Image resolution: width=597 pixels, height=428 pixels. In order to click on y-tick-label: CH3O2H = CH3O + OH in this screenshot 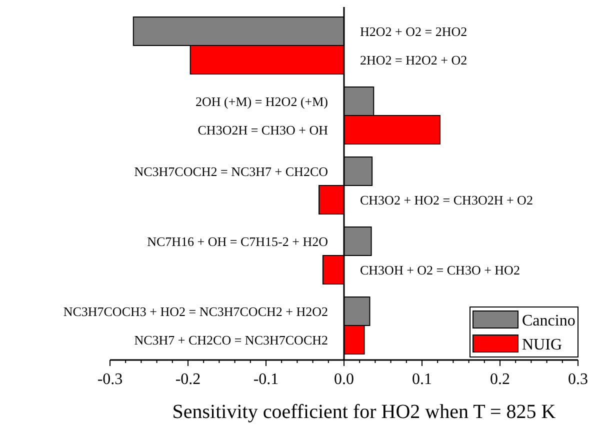, I will do `click(263, 130)`.